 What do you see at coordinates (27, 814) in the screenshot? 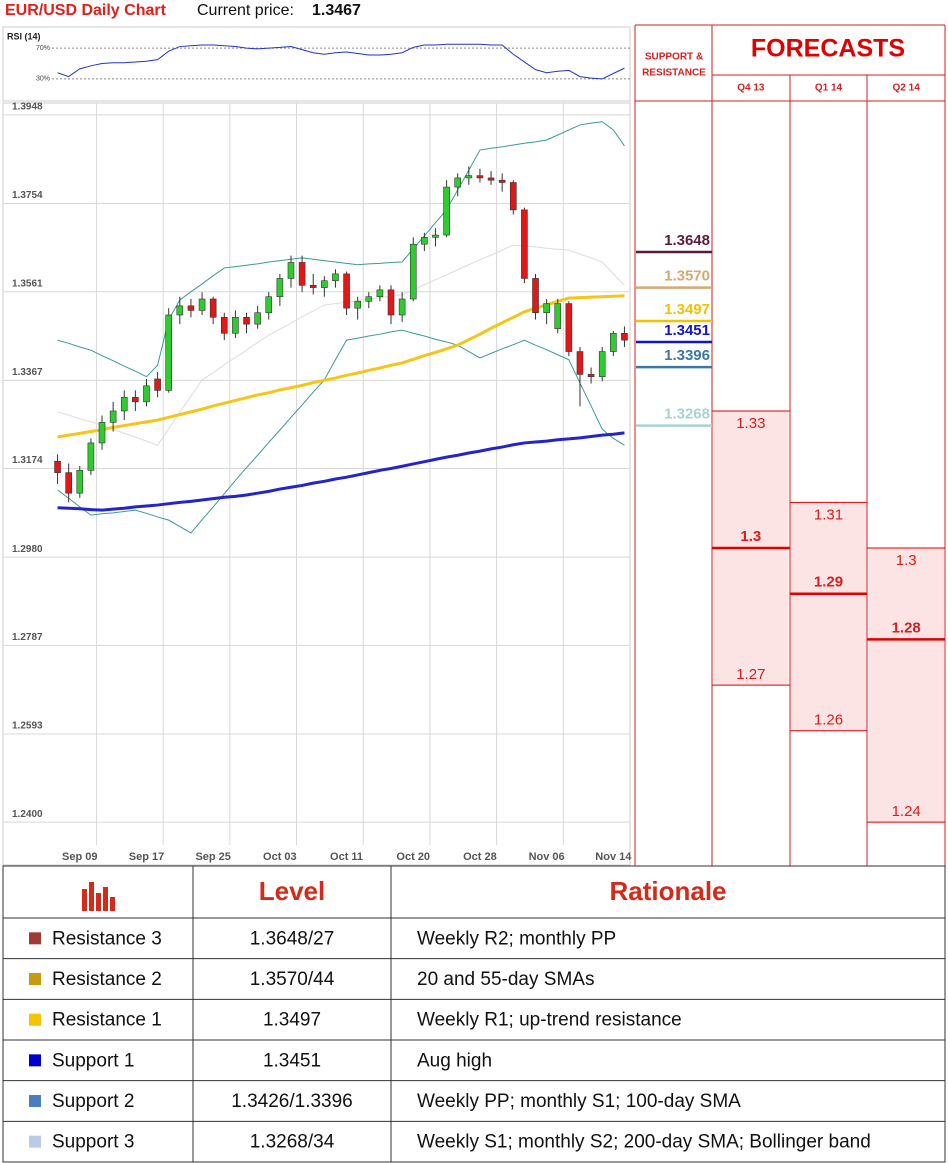
I see `y-tick-label: 1.2400` at bounding box center [27, 814].